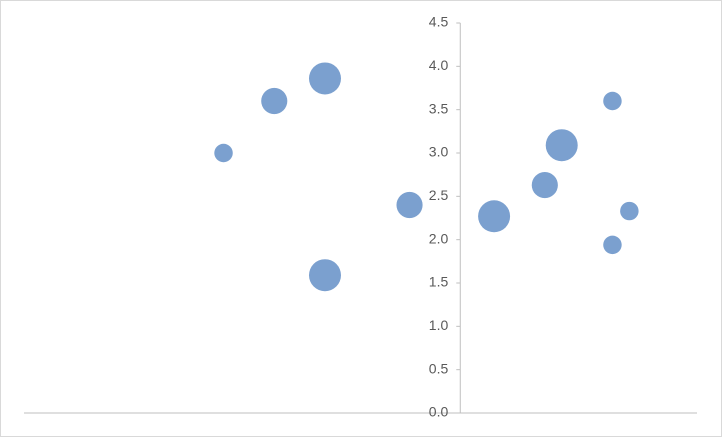  I want to click on y-tick-label: 4.5, so click(439, 22).